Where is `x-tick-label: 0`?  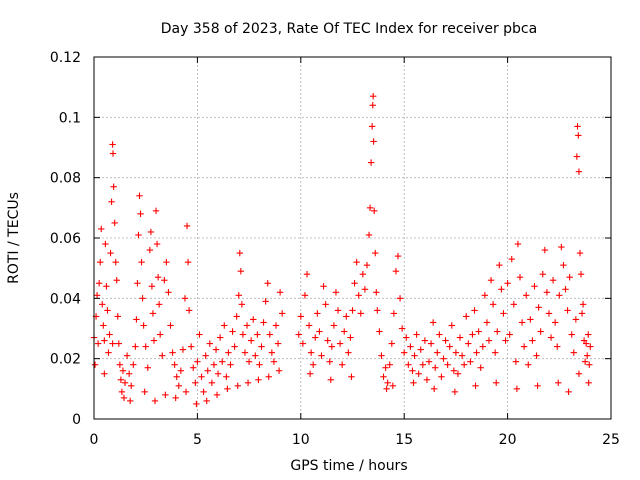 x-tick-label: 0 is located at coordinates (94, 440).